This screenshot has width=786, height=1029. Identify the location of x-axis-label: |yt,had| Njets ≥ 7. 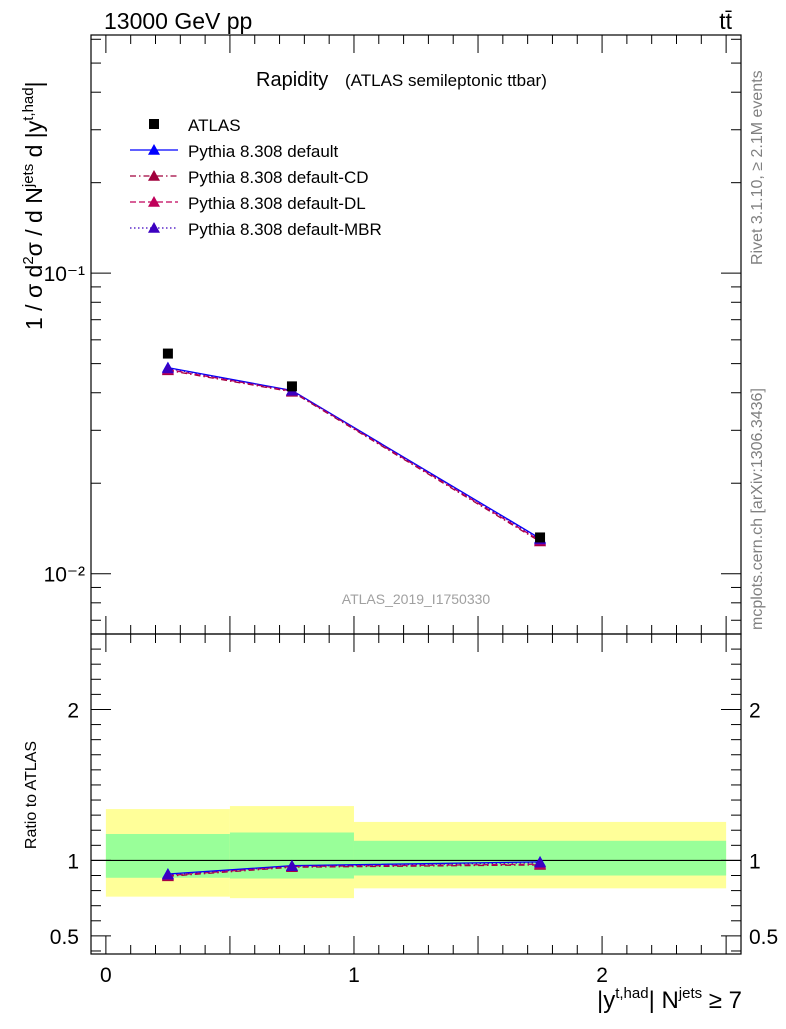
(669, 999).